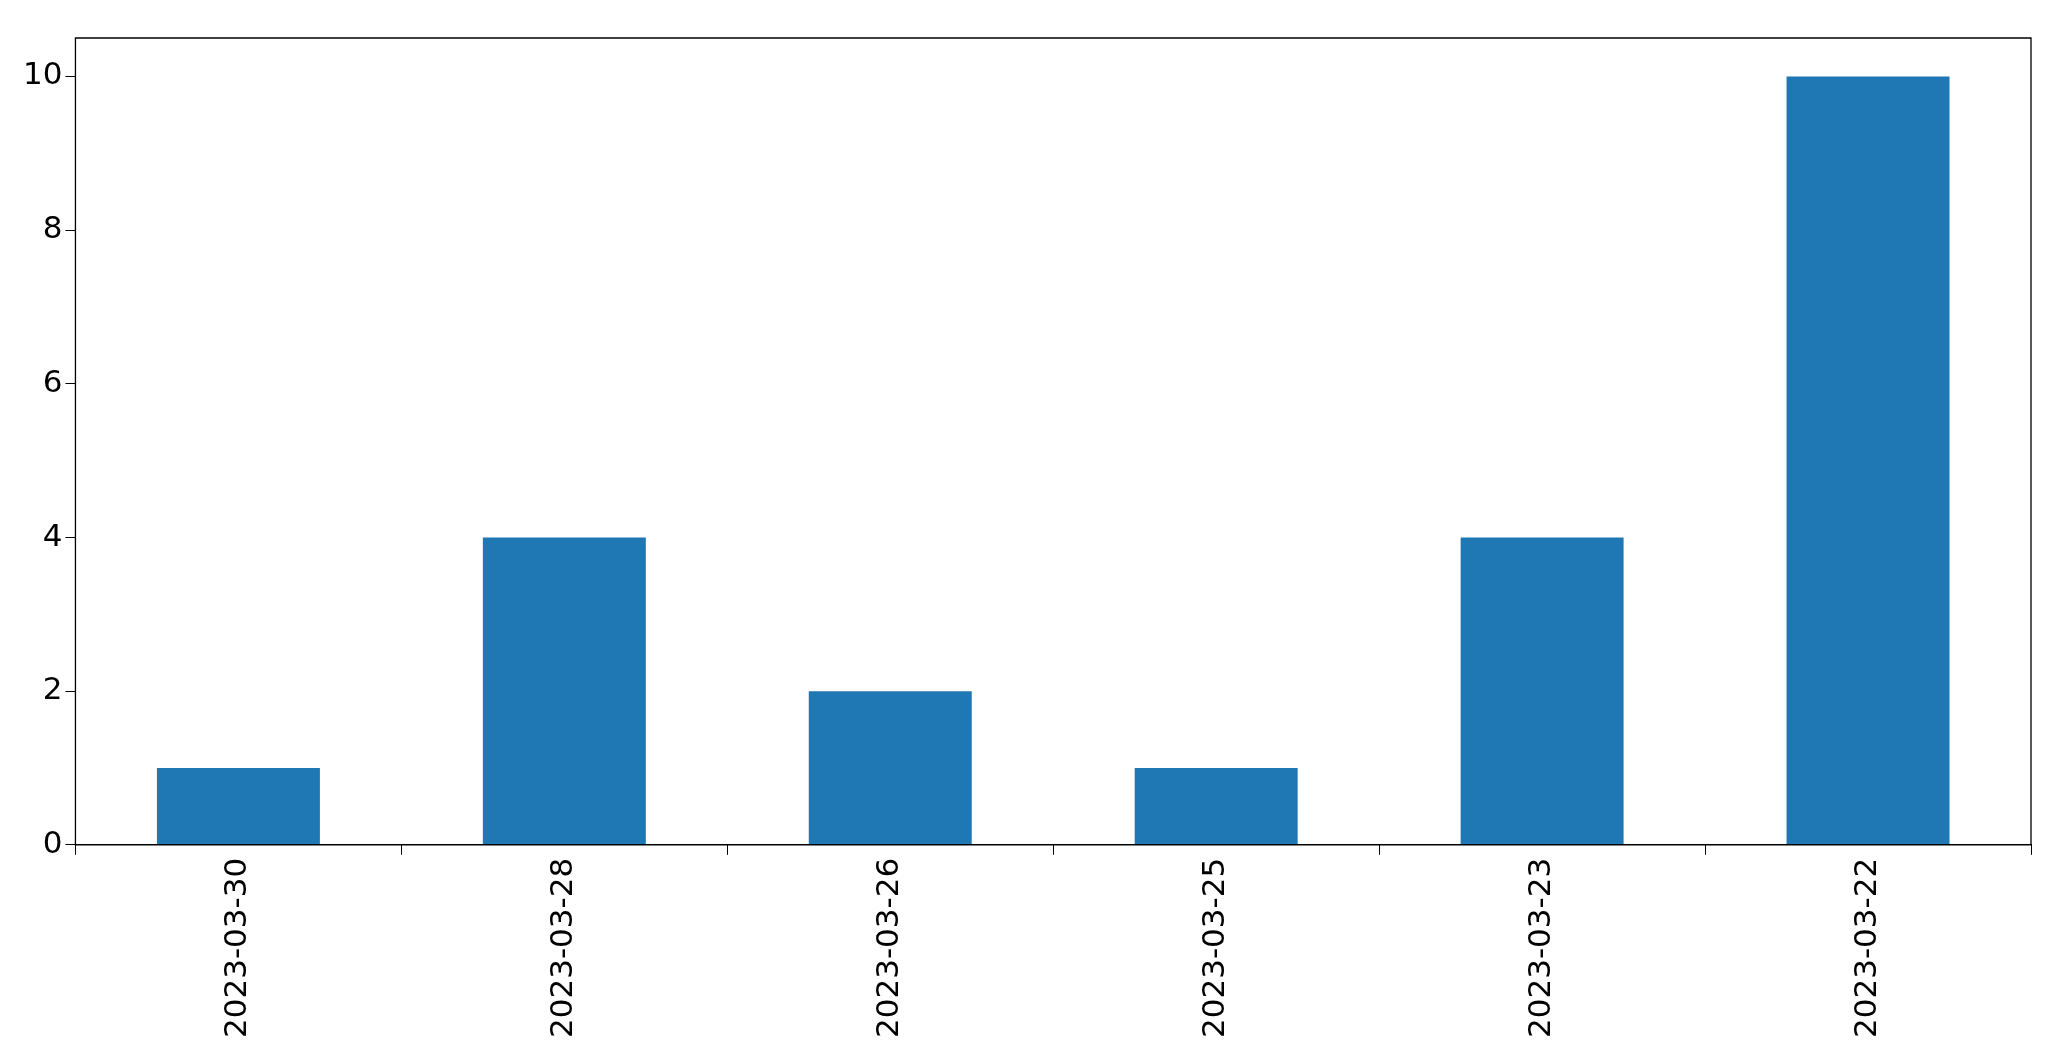  What do you see at coordinates (235, 948) in the screenshot?
I see `x-tick-label: 2023-03-30` at bounding box center [235, 948].